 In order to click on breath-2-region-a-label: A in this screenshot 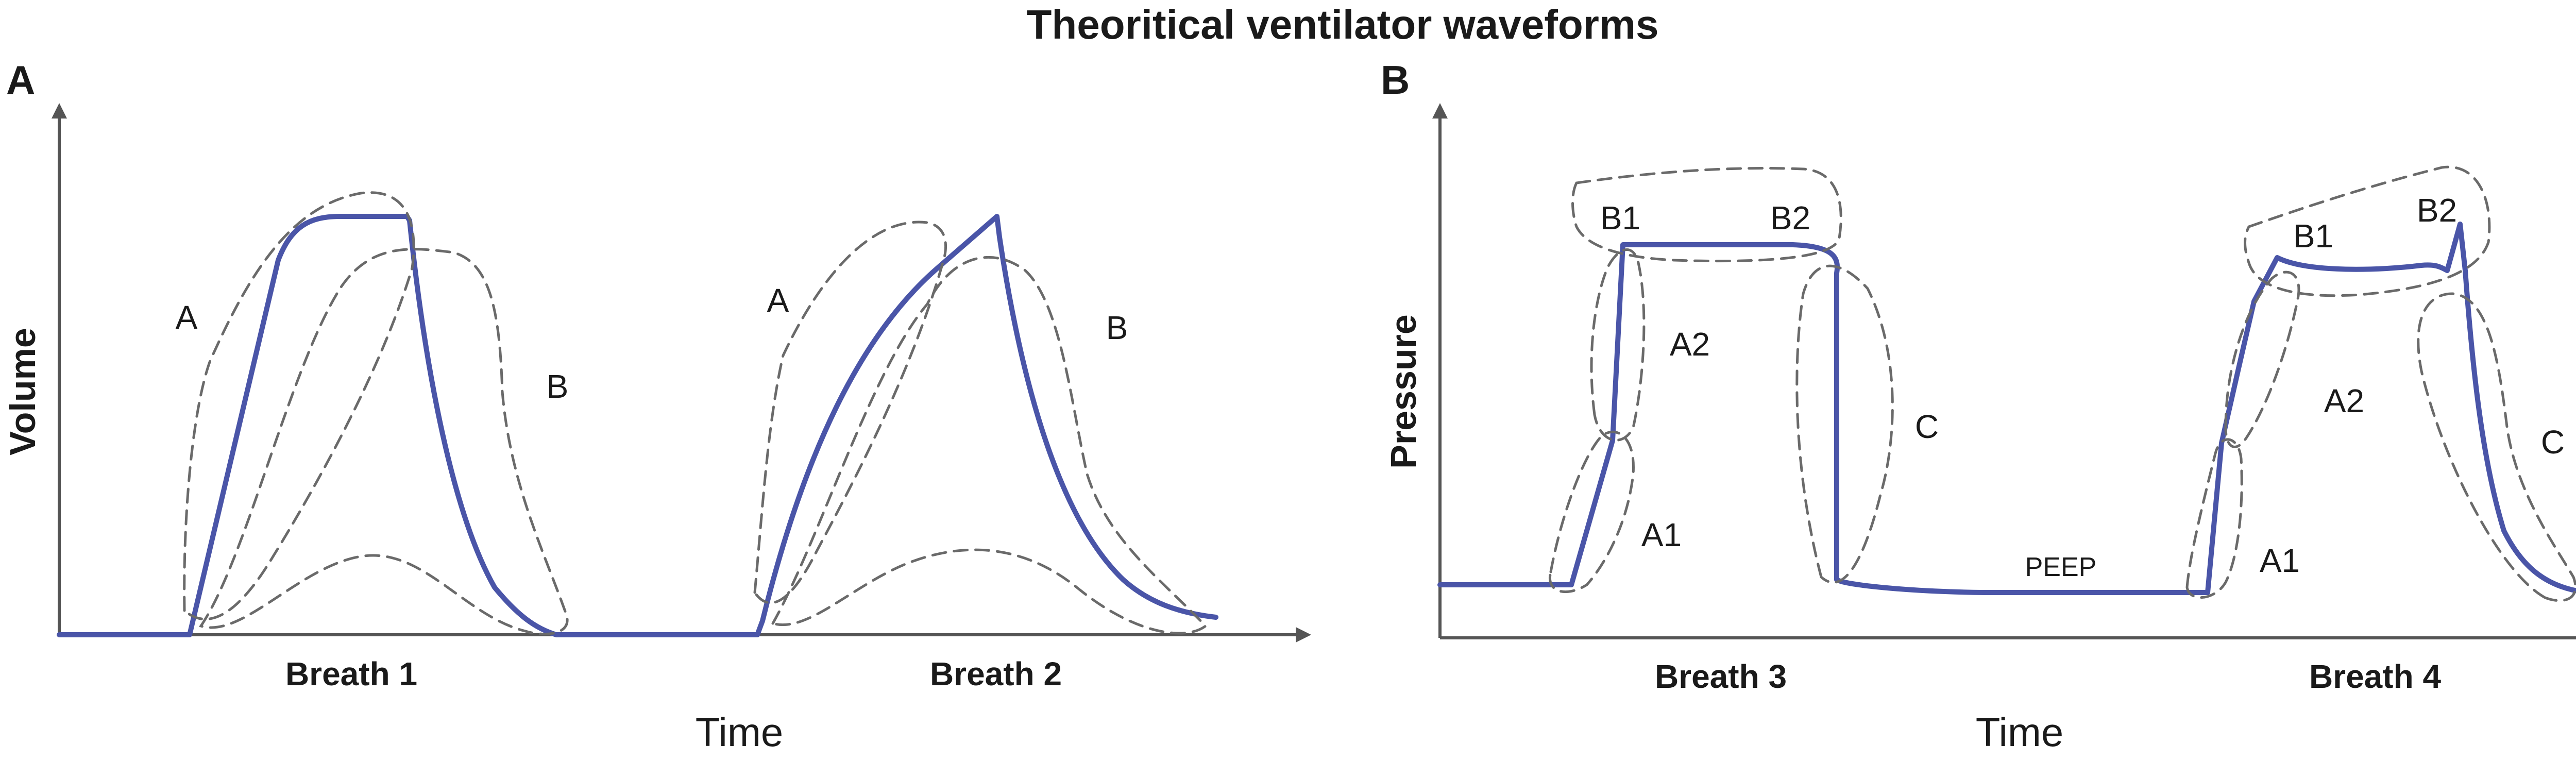, I will do `click(778, 300)`.